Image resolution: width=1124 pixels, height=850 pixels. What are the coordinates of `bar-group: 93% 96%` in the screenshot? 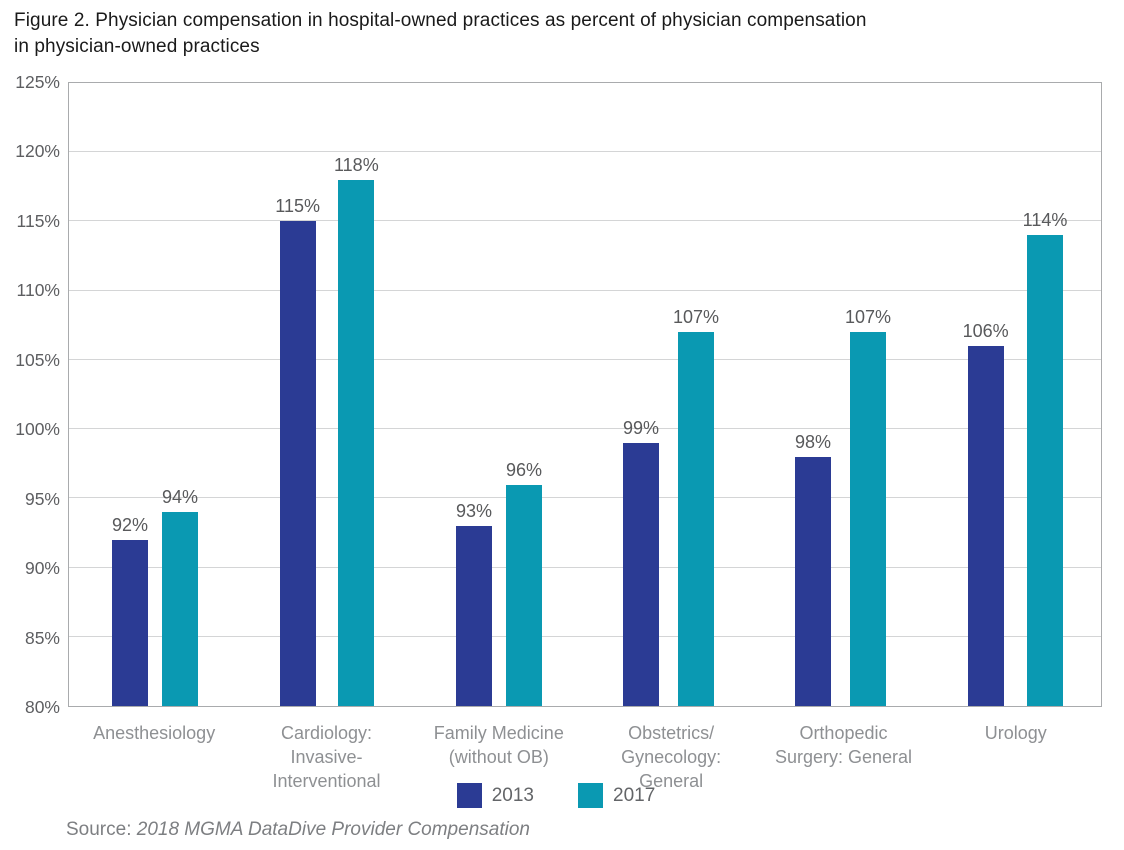 It's located at (499, 394).